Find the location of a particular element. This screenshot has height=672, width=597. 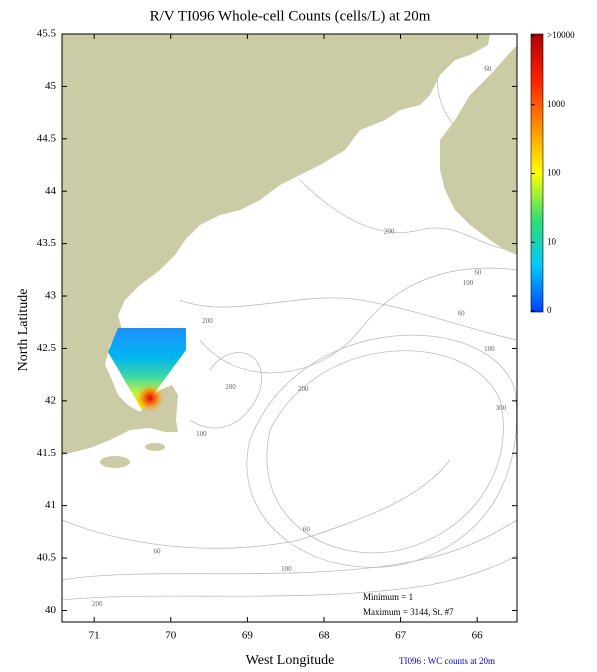

contour-label: 300 is located at coordinates (501, 408).